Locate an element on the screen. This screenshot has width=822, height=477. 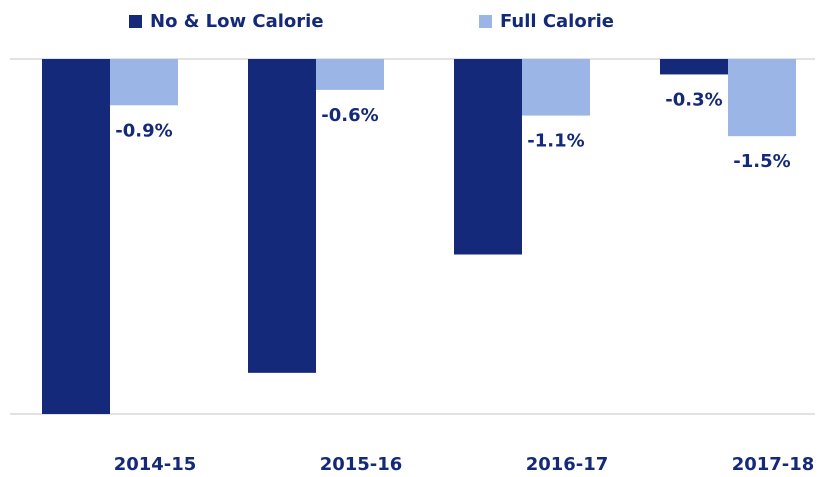
data-label: -6.1% is located at coordinates (281, 240).